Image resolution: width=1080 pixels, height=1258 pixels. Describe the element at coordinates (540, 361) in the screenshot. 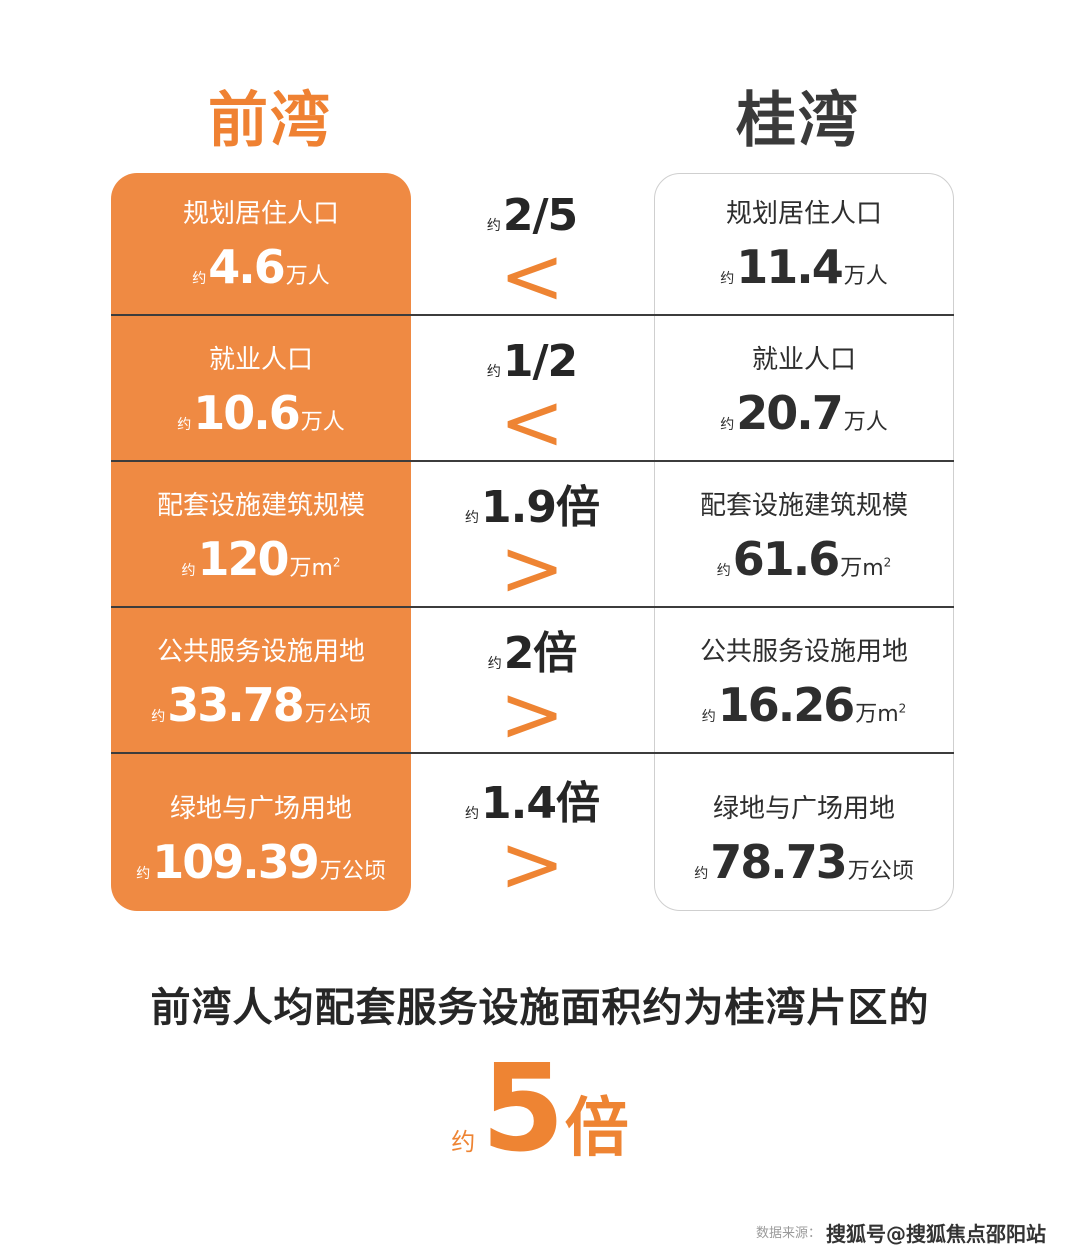

I see `comparison-ratio: 1/2` at that location.